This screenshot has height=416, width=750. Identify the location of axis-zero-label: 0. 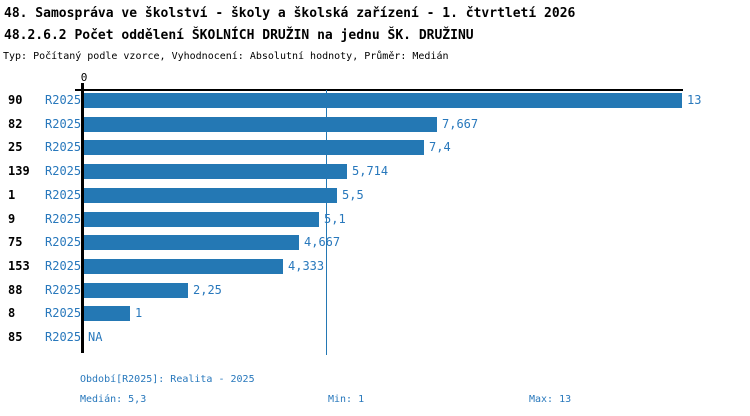
(84, 77).